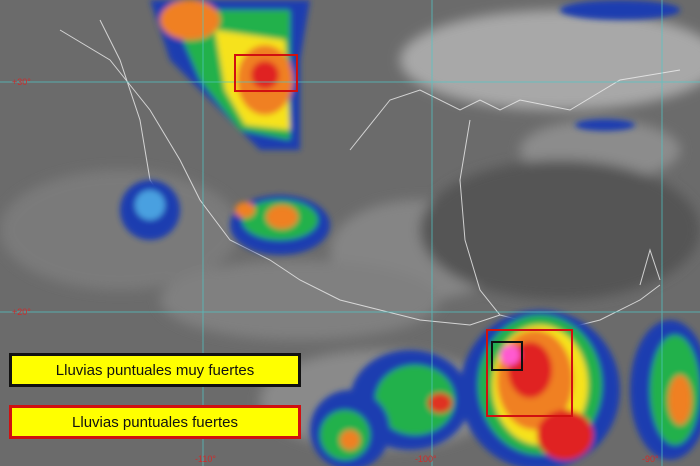 Image resolution: width=700 pixels, height=466 pixels. What do you see at coordinates (650, 459) in the screenshot?
I see `lon-90-label: -90°` at bounding box center [650, 459].